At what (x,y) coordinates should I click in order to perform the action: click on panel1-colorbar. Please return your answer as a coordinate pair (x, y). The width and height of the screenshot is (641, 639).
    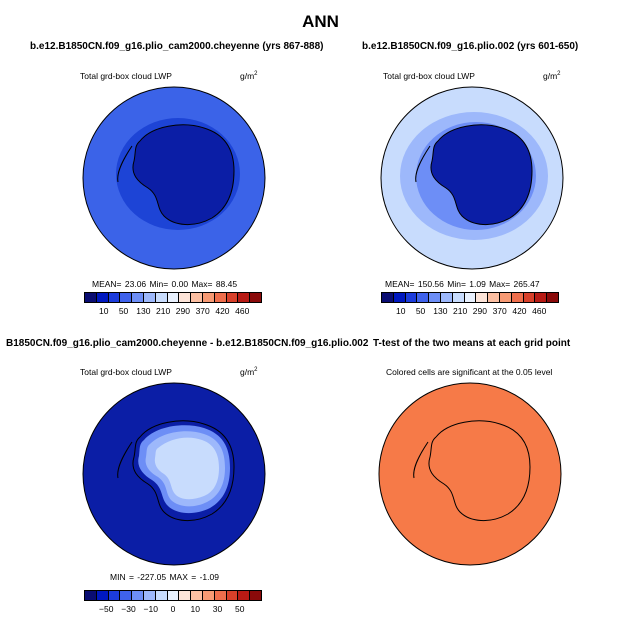
    Looking at the image, I should click on (173, 297).